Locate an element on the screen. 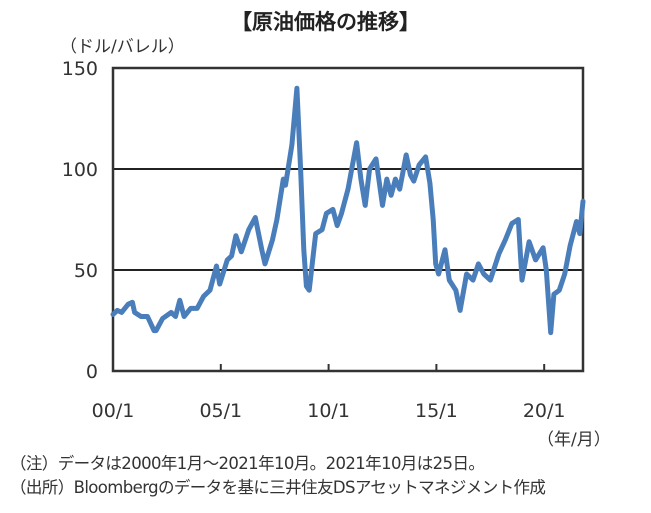 This screenshot has height=513, width=651. x-axis-unit: （年/月） is located at coordinates (574, 440).